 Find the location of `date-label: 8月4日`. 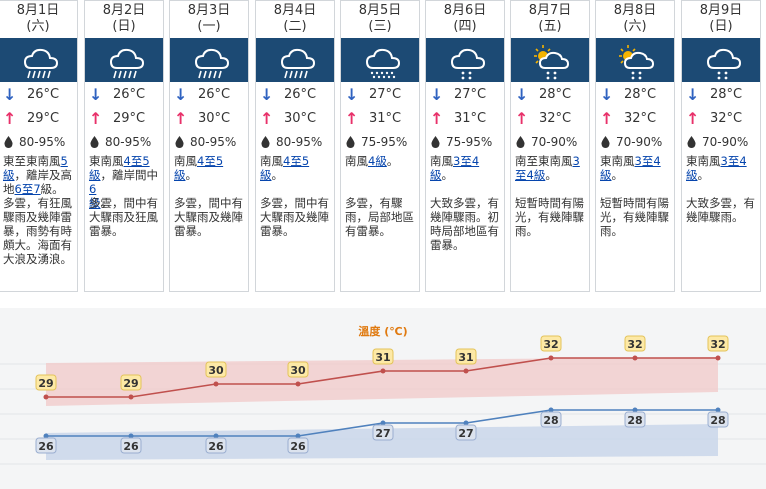

date-label: 8月4日 is located at coordinates (295, 10).